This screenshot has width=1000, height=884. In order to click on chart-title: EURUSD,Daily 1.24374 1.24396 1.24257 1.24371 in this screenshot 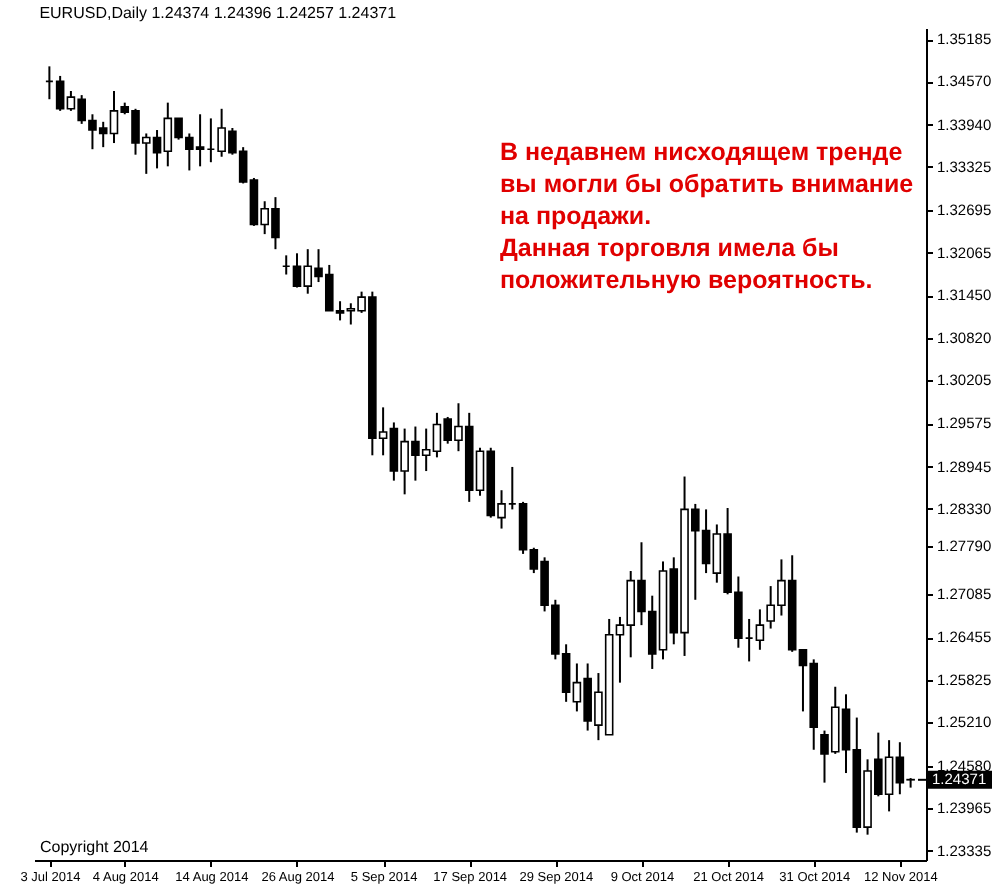, I will do `click(218, 13)`.